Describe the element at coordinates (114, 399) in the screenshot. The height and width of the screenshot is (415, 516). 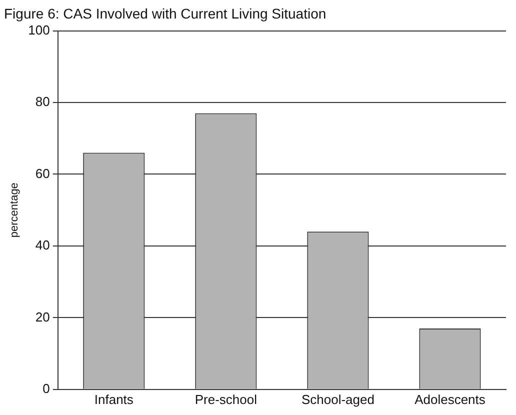
I see `x-tick-label: Infants` at that location.